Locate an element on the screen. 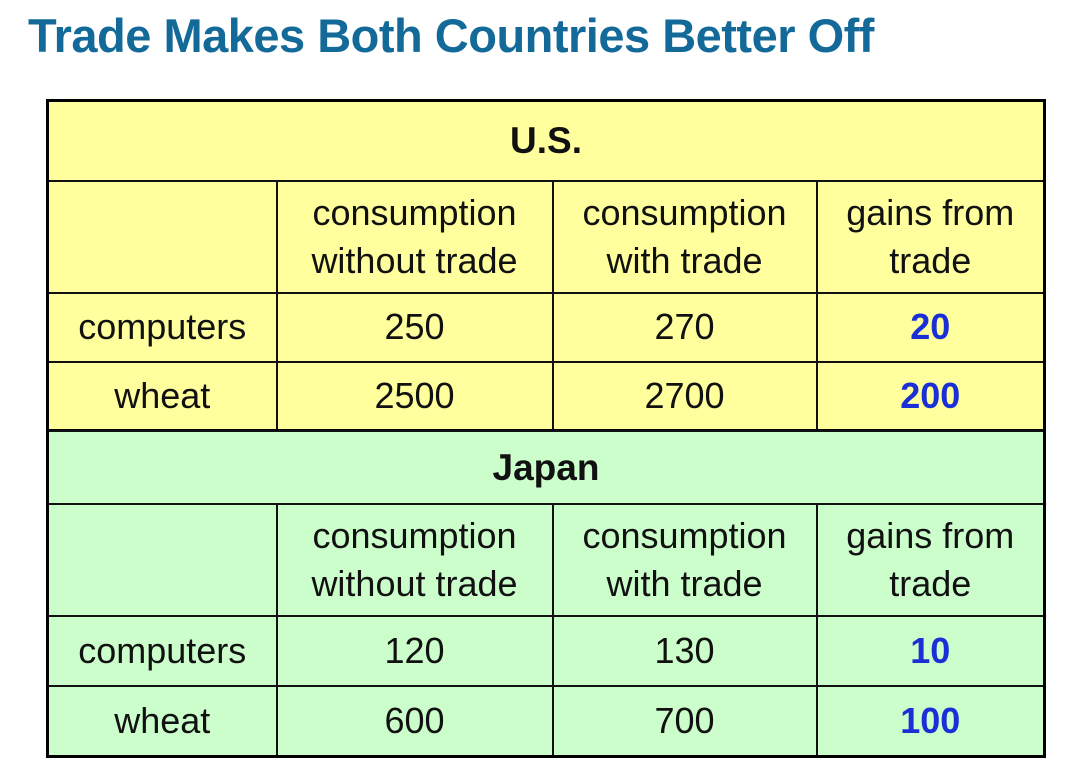 This screenshot has height=767, width=1080. page-title: Trade Makes Both Countries Better Off is located at coordinates (451, 35).